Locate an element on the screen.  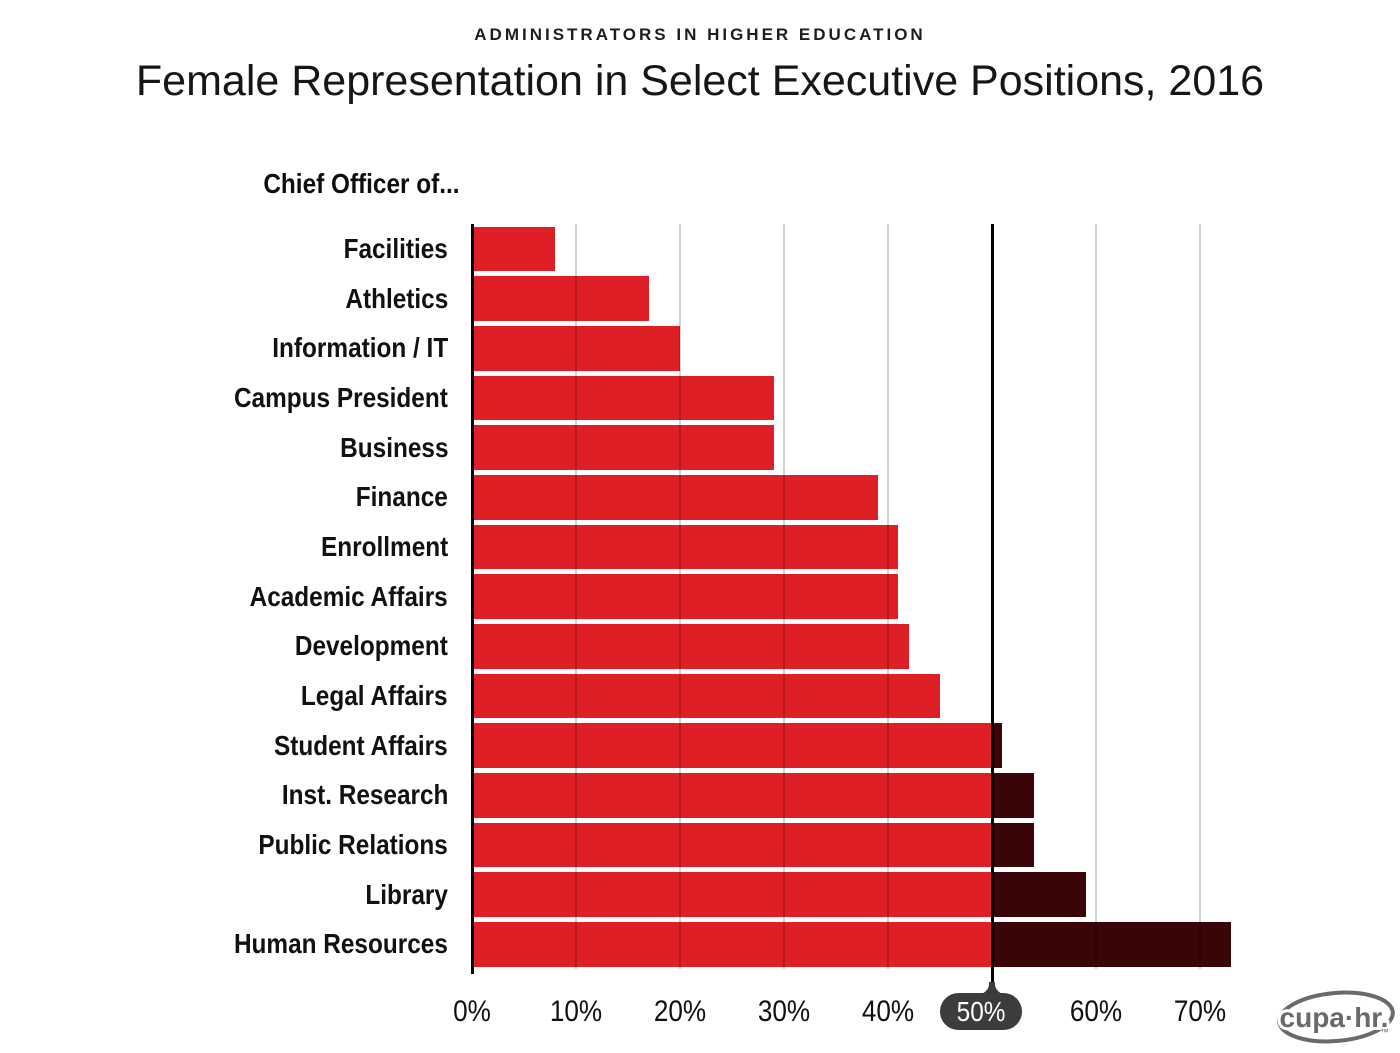
fifty-percent-line is located at coordinates (992, 604).